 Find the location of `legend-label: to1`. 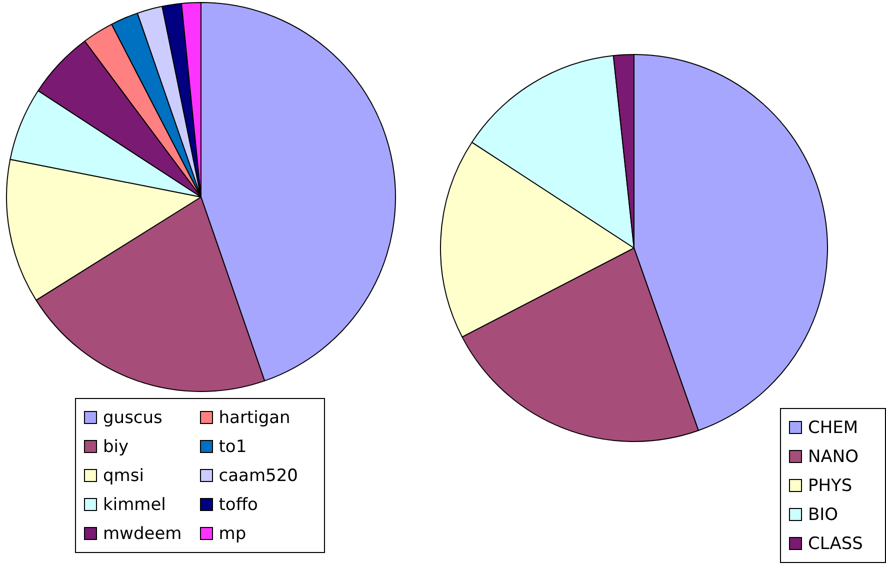

legend-label: to1 is located at coordinates (232, 446).